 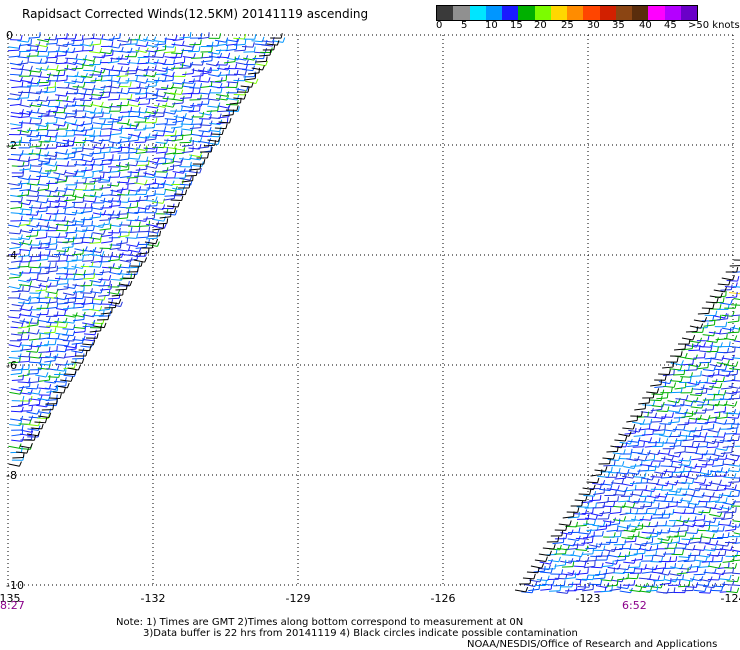 What do you see at coordinates (11, 255) in the screenshot?
I see `y-tick-label: -4` at bounding box center [11, 255].